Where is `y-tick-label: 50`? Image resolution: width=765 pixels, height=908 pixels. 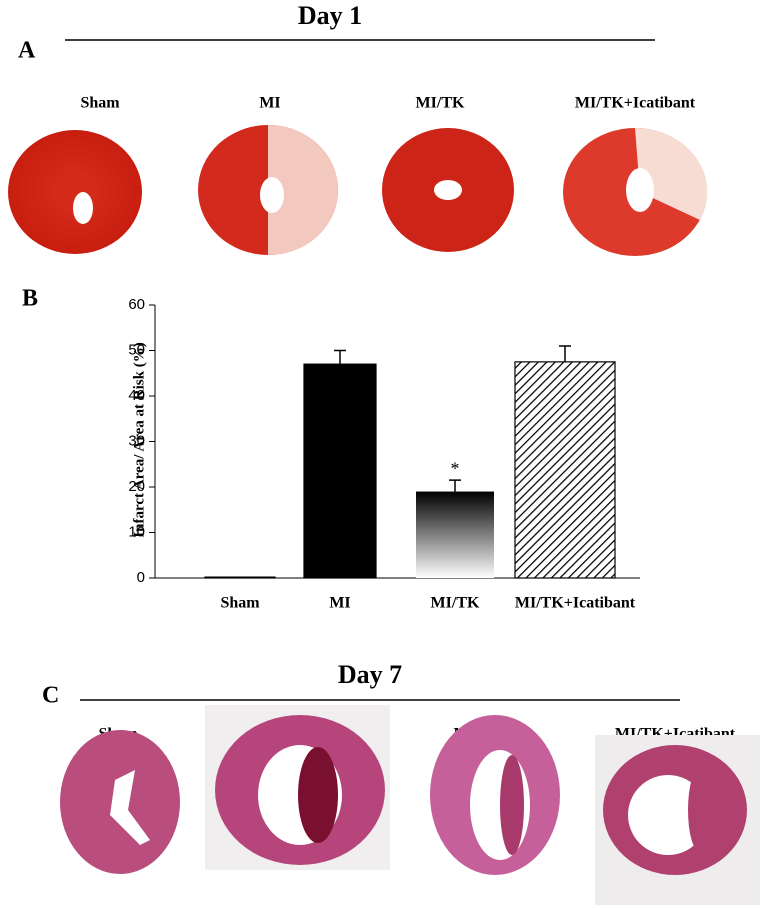
y-tick-label: 50 is located at coordinates (136, 349).